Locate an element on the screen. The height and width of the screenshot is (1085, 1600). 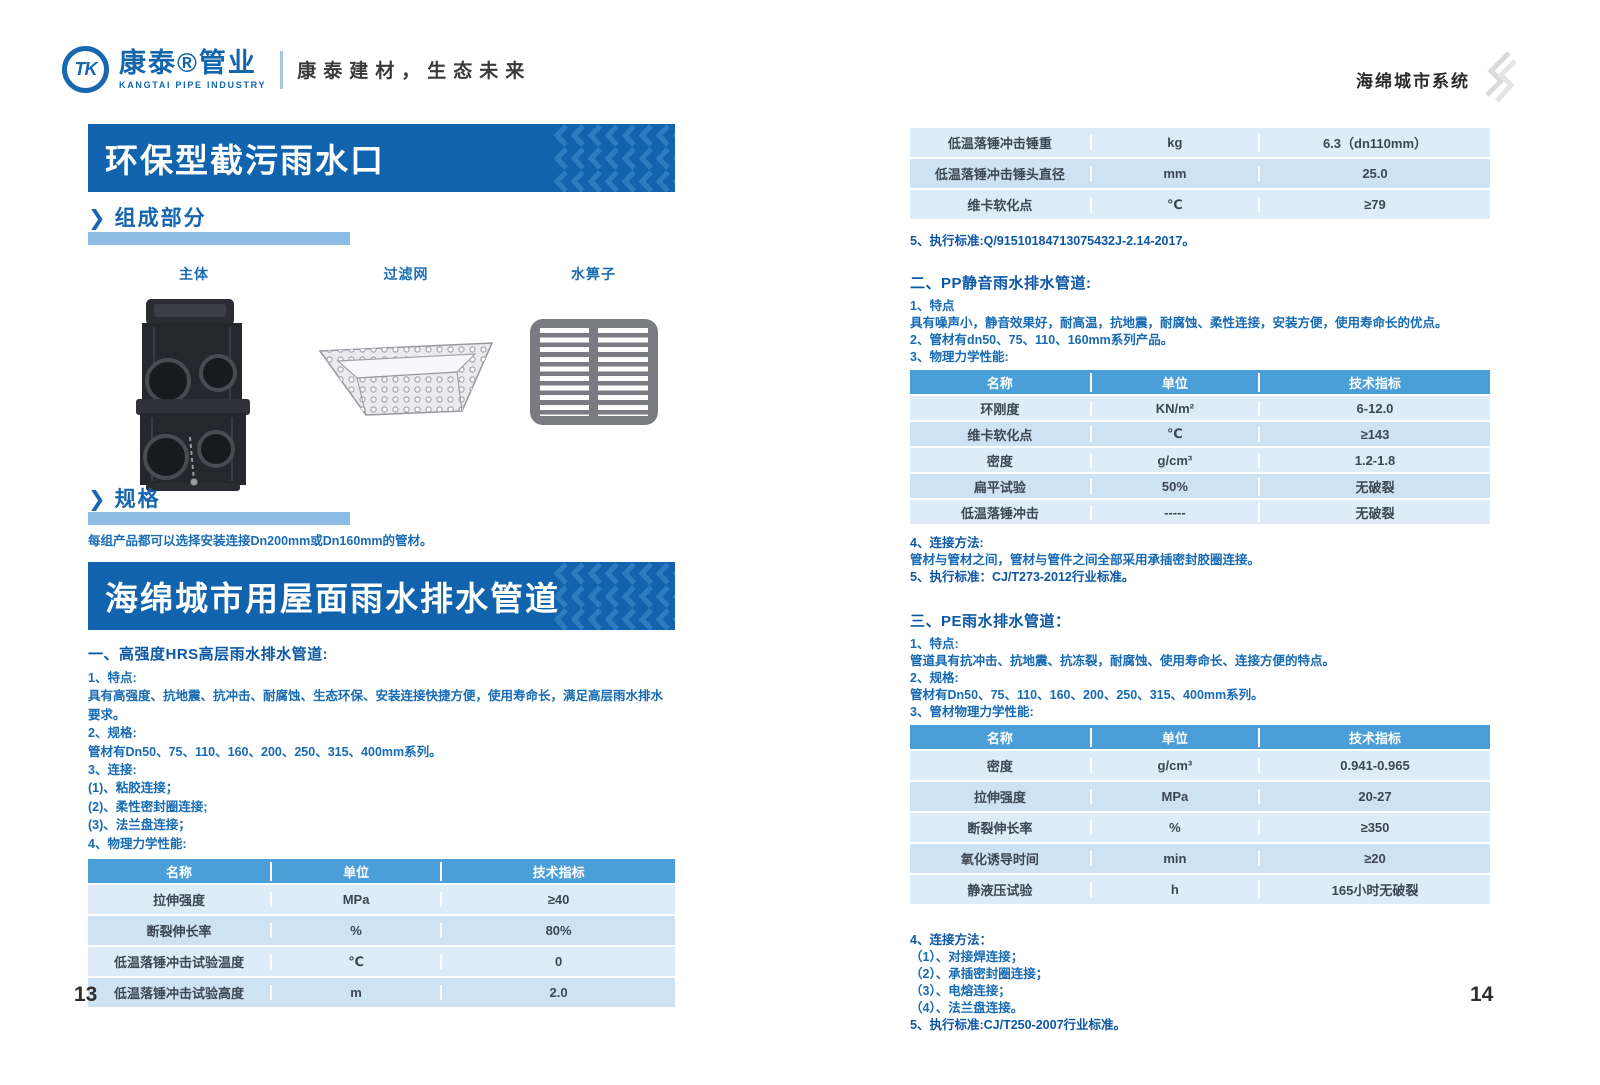
component-filter-net: 过滤网 is located at coordinates (406, 378).